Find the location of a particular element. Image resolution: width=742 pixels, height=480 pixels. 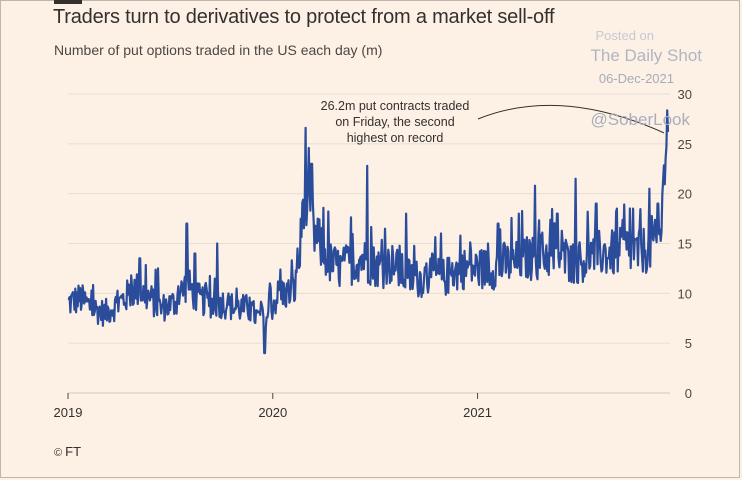

source-credit: © FT is located at coordinates (67, 451).